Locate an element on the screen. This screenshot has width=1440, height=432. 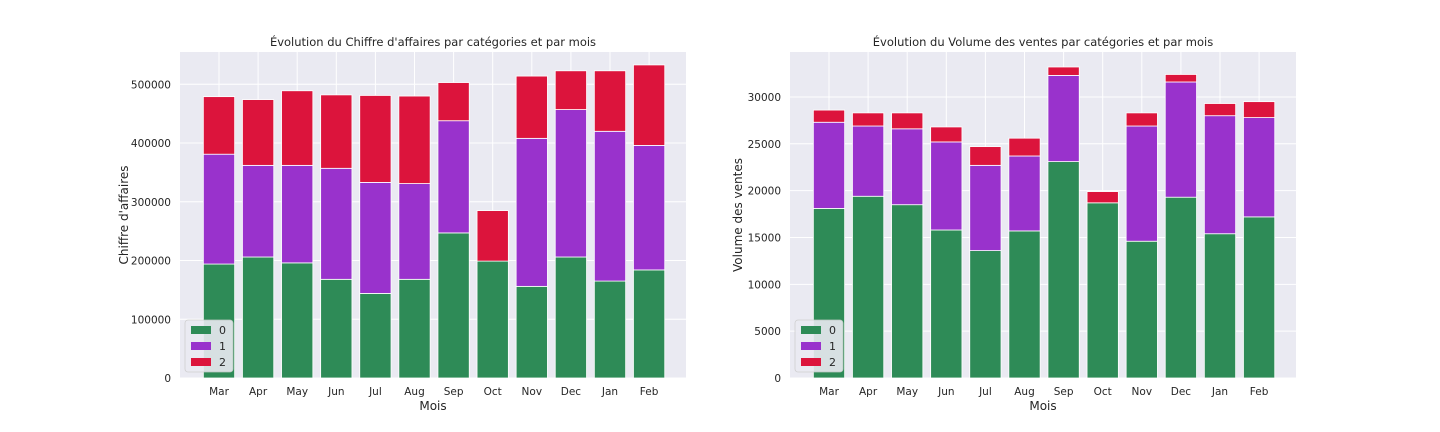
x-tick-label: May is located at coordinates (907, 392).